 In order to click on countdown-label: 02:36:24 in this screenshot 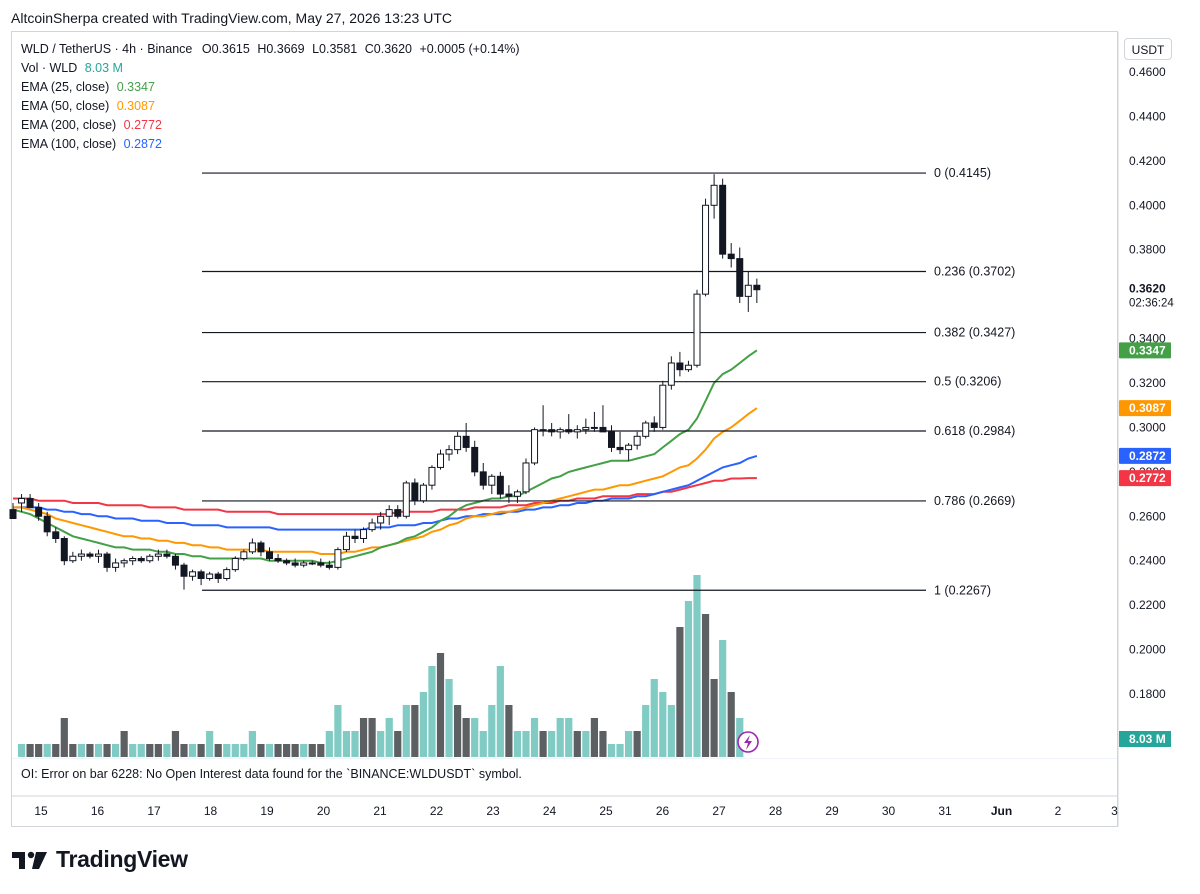, I will do `click(1151, 304)`.